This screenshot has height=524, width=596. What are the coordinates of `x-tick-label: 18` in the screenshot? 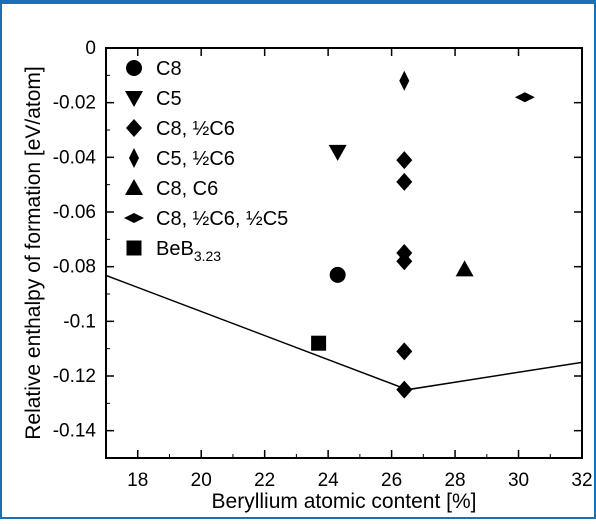 It's located at (137, 480).